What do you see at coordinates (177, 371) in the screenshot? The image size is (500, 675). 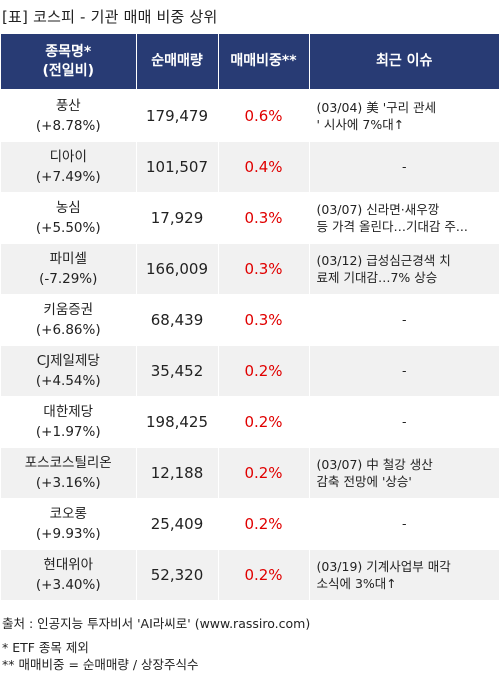 I see `net-volume: 35,452` at bounding box center [177, 371].